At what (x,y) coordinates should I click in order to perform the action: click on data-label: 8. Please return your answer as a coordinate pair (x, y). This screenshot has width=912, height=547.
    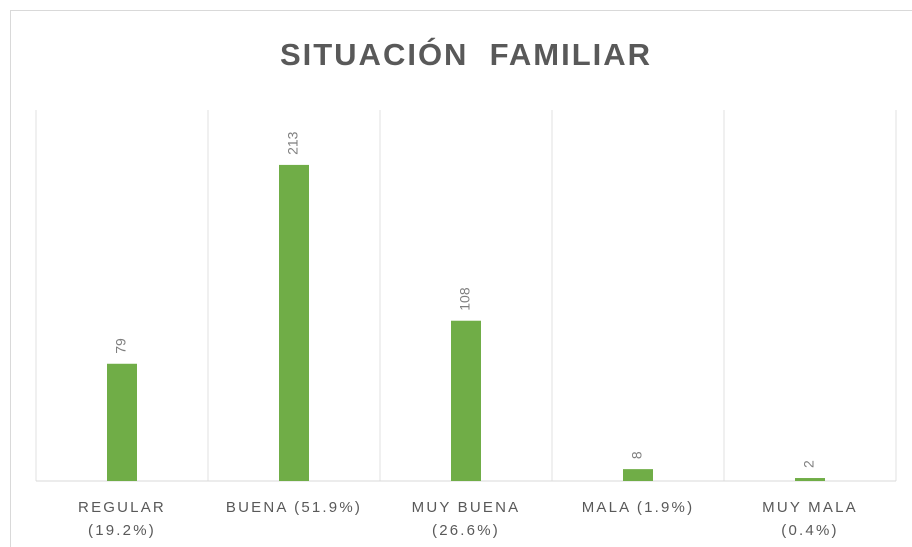
    Looking at the image, I should click on (637, 455).